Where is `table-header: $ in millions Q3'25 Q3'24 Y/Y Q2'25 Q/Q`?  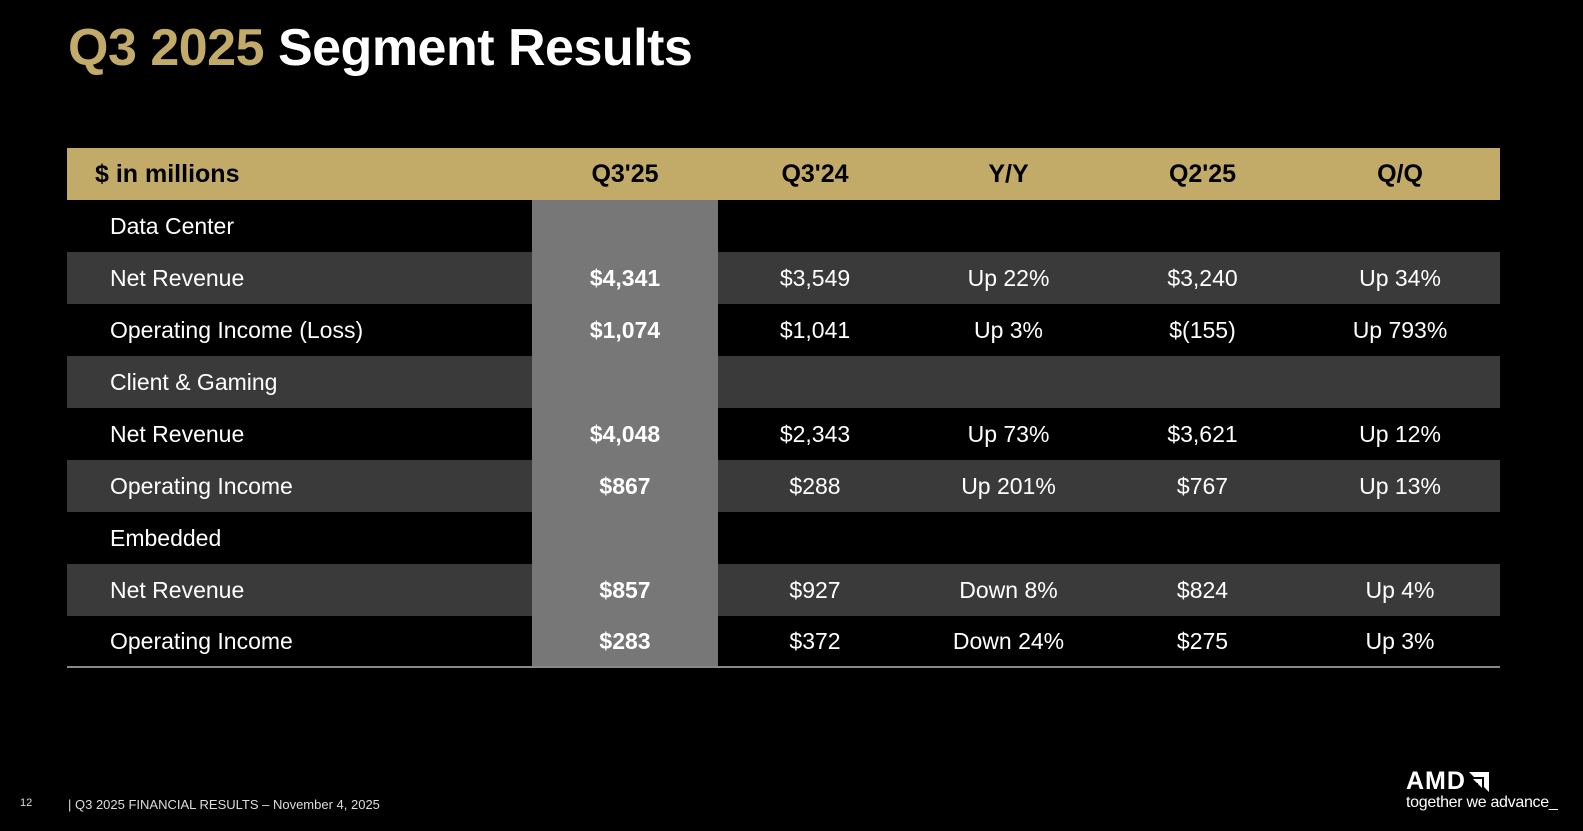
table-header: $ in millions Q3'25 Q3'24 Y/Y Q2'25 Q/Q is located at coordinates (783, 174).